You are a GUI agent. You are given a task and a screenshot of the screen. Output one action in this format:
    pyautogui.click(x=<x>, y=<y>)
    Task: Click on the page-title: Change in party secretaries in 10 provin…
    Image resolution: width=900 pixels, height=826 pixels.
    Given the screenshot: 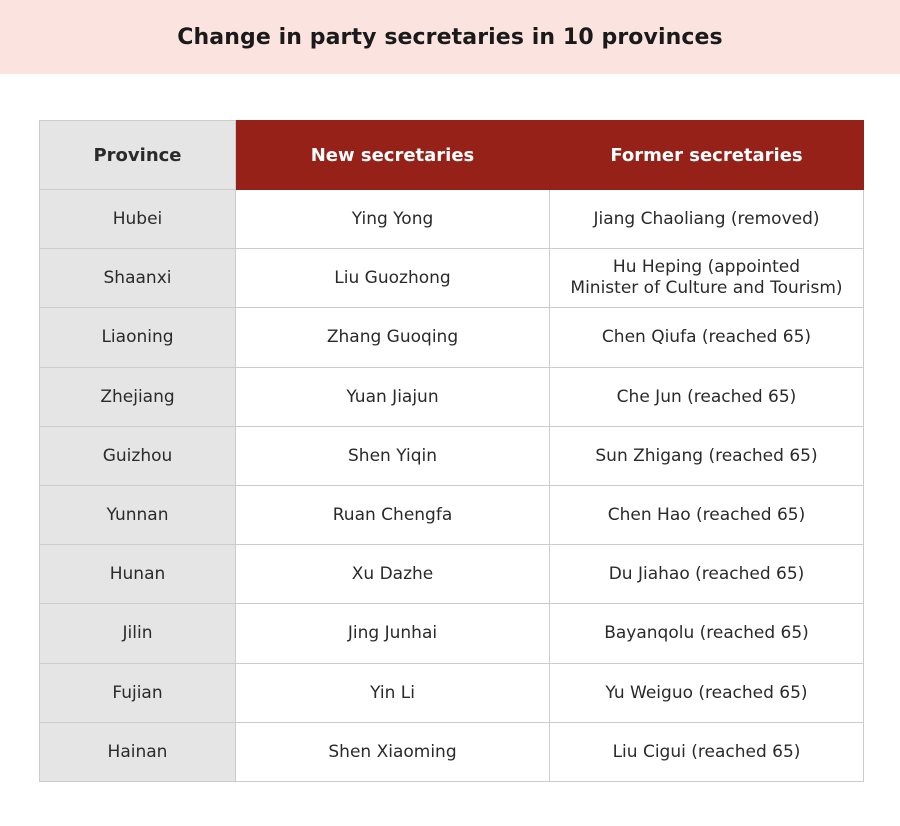 What is the action you would take?
    pyautogui.click(x=450, y=37)
    